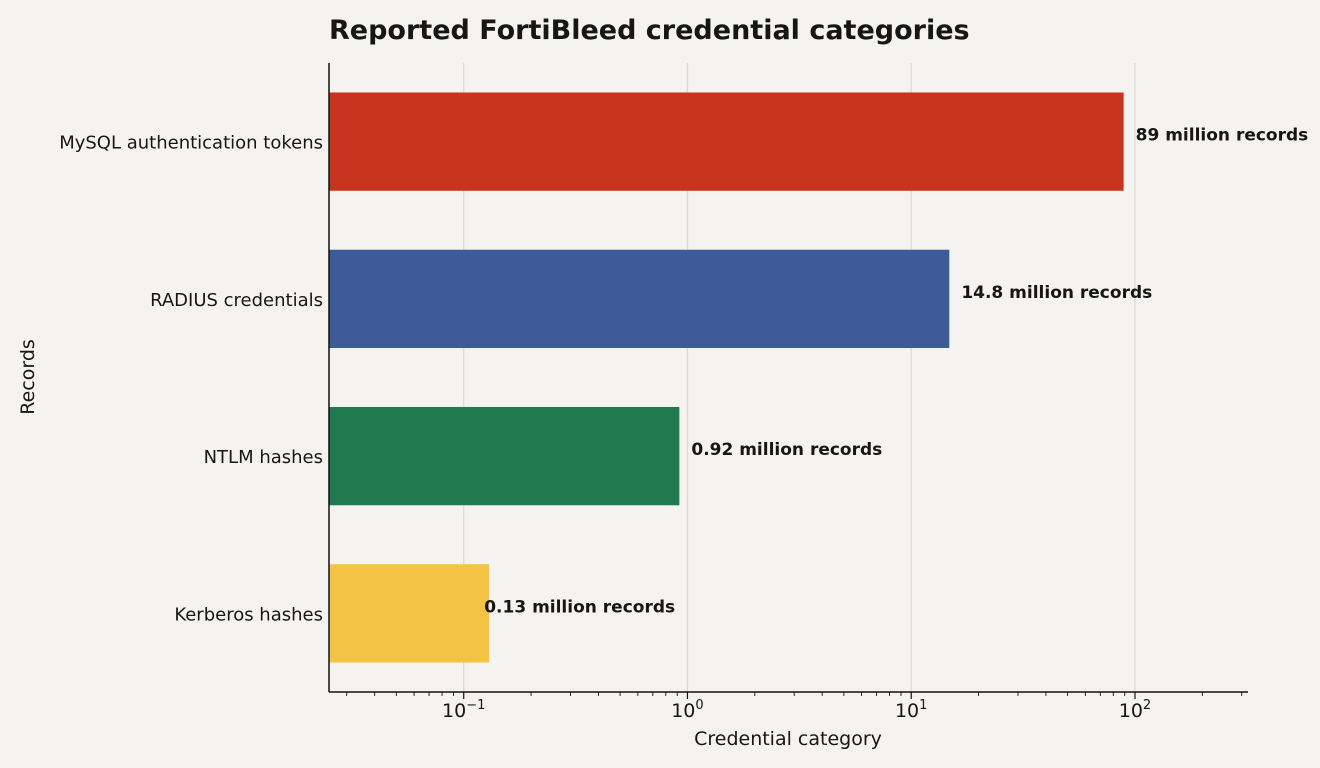 The width and height of the screenshot is (1320, 768). What do you see at coordinates (263, 457) in the screenshot?
I see `y-category-label-3: NTLM hashes` at bounding box center [263, 457].